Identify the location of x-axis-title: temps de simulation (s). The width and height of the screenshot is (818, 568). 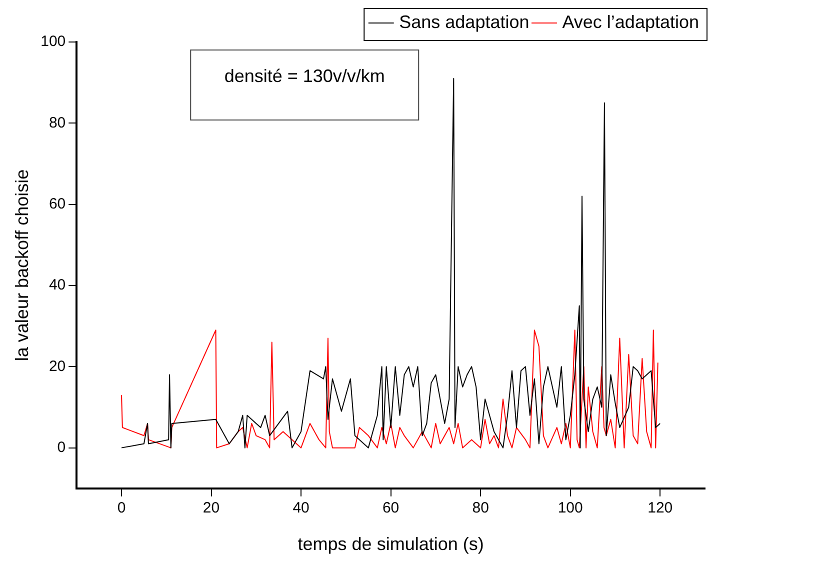
(391, 544).